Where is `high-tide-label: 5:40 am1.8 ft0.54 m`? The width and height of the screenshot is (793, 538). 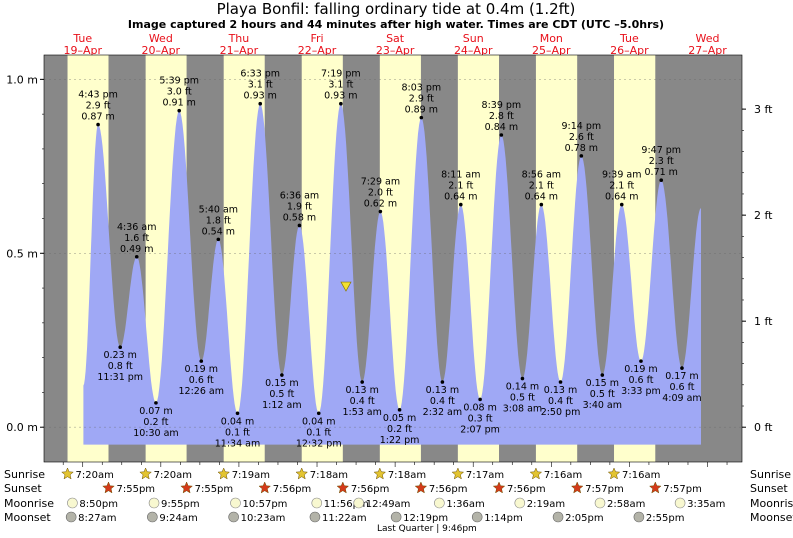 high-tide-label: 5:40 am1.8 ft0.54 m is located at coordinates (218, 223).